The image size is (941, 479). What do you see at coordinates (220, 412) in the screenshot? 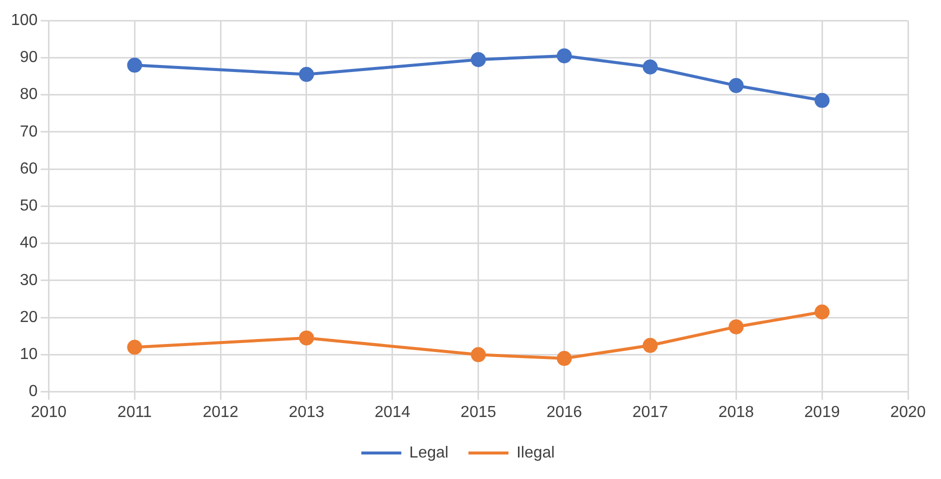
I see `x-tick-label: 2012` at bounding box center [220, 412].